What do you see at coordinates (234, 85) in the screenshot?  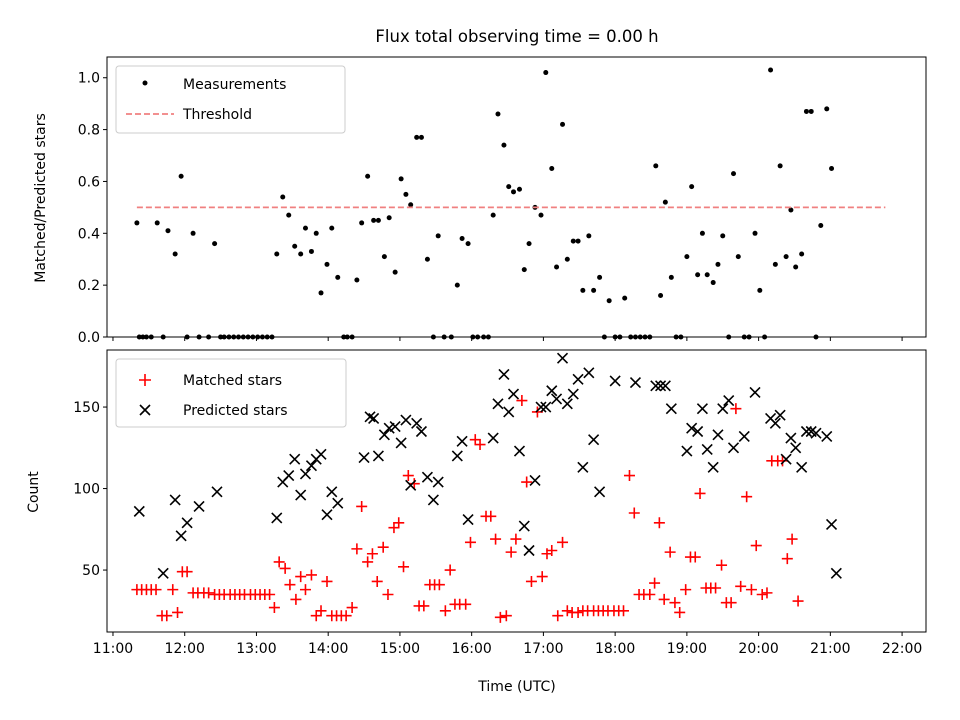 I see `legend-measurements-label: Measurements` at bounding box center [234, 85].